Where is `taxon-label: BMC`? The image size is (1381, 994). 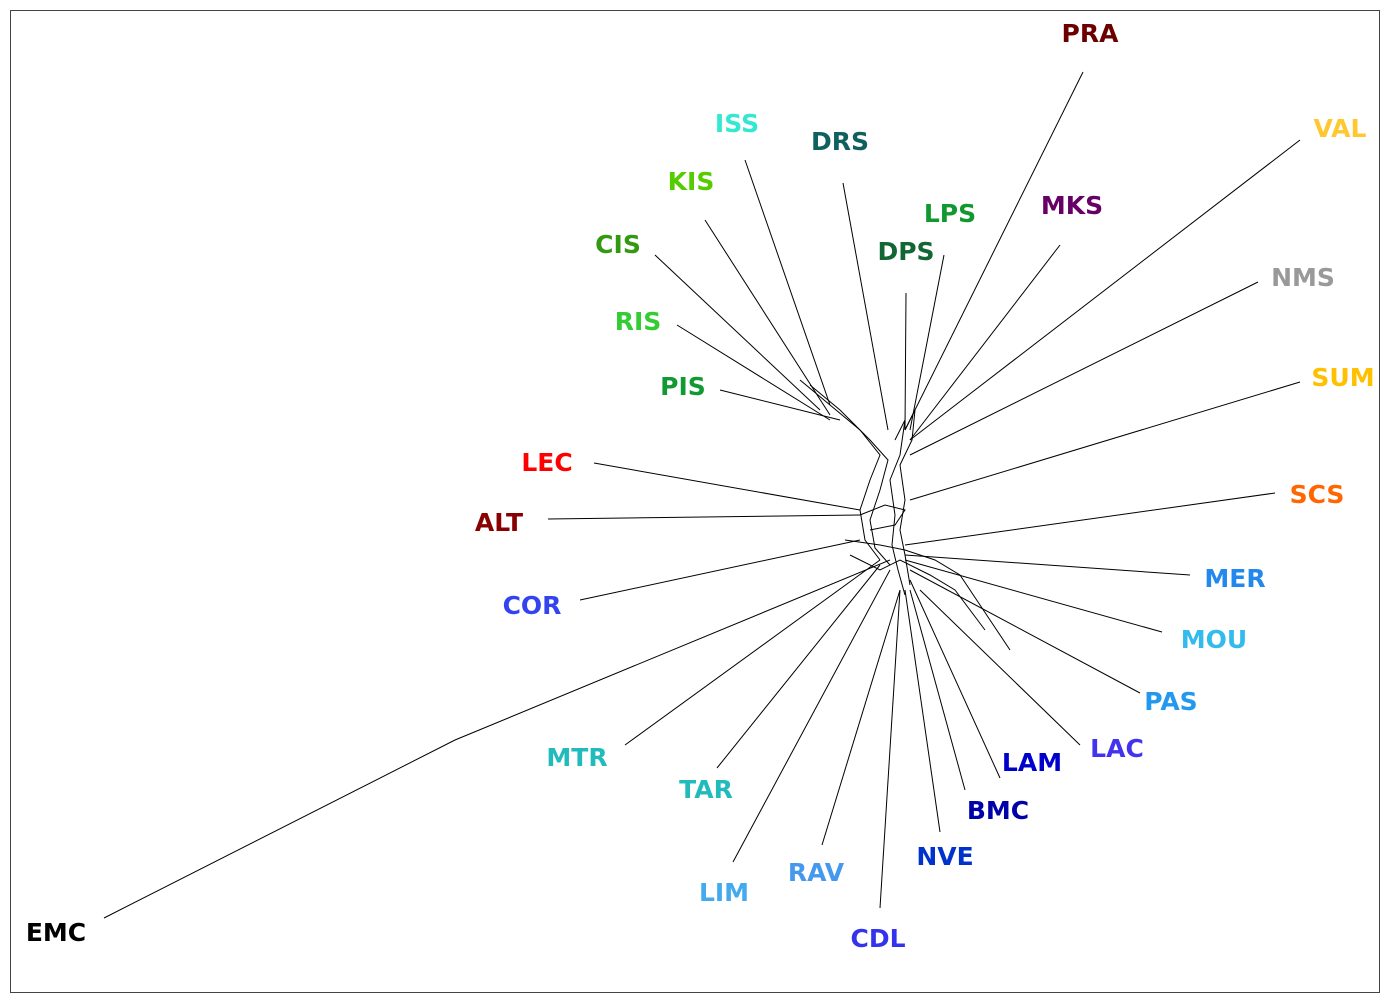 taxon-label: BMC is located at coordinates (998, 810).